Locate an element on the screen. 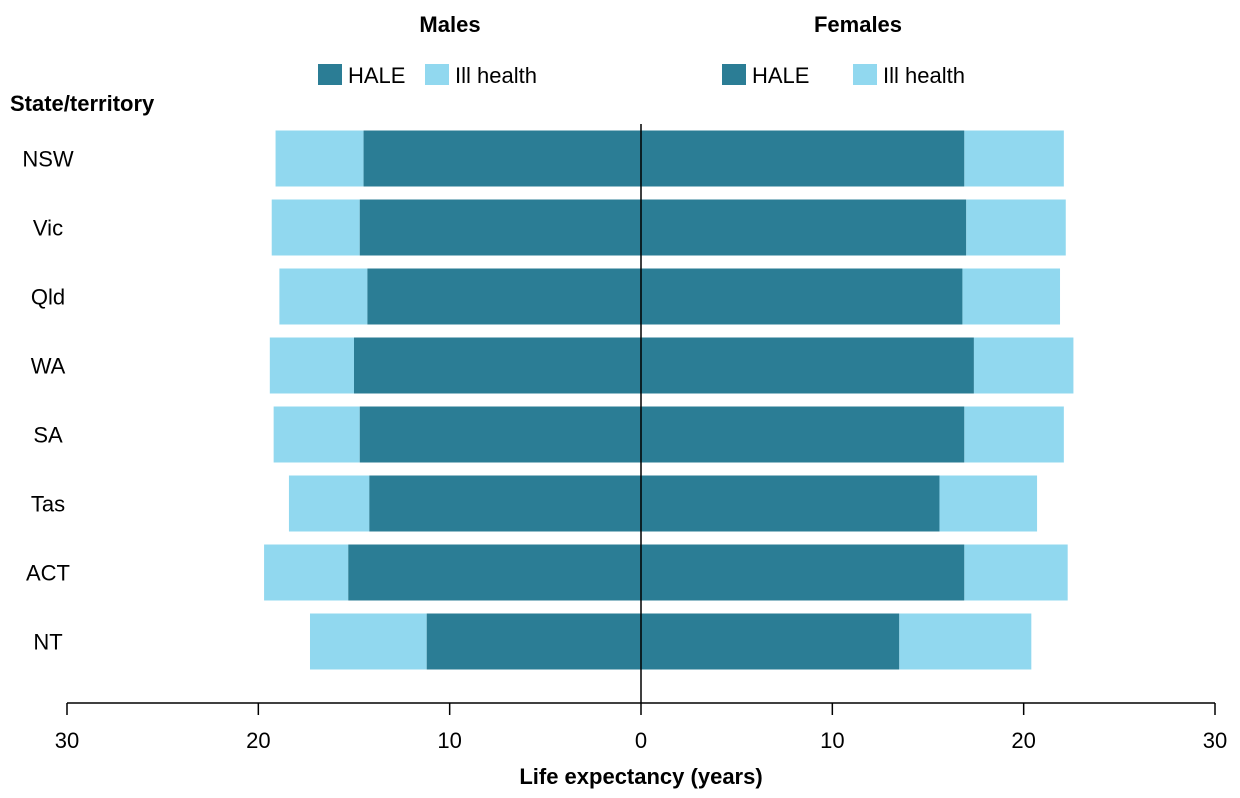 This screenshot has height=798, width=1240. bar-females-ill-health-tas is located at coordinates (988, 503).